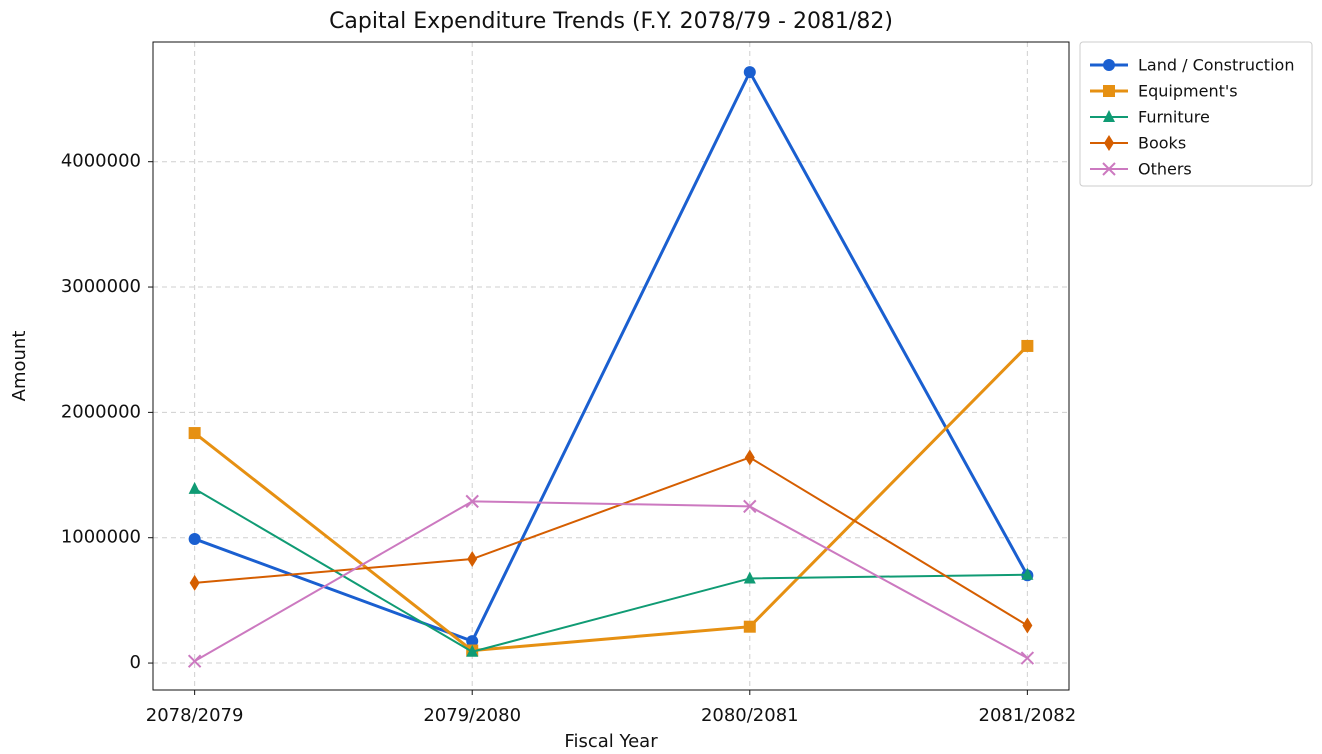 The image size is (1322, 754). I want to click on legend-box, so click(1196, 114).